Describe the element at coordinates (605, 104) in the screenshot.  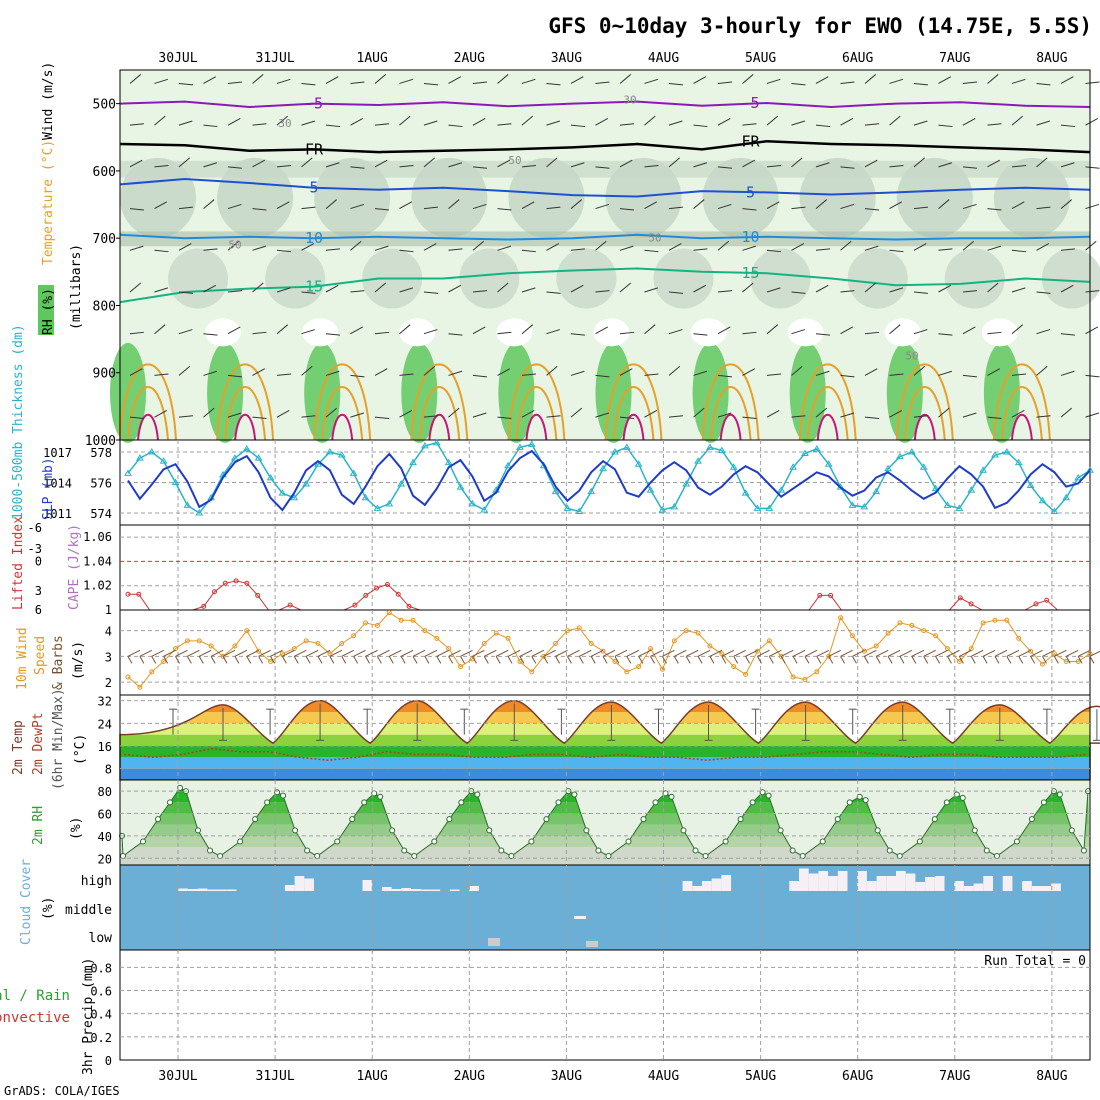
I see `temp-contour-line` at that location.